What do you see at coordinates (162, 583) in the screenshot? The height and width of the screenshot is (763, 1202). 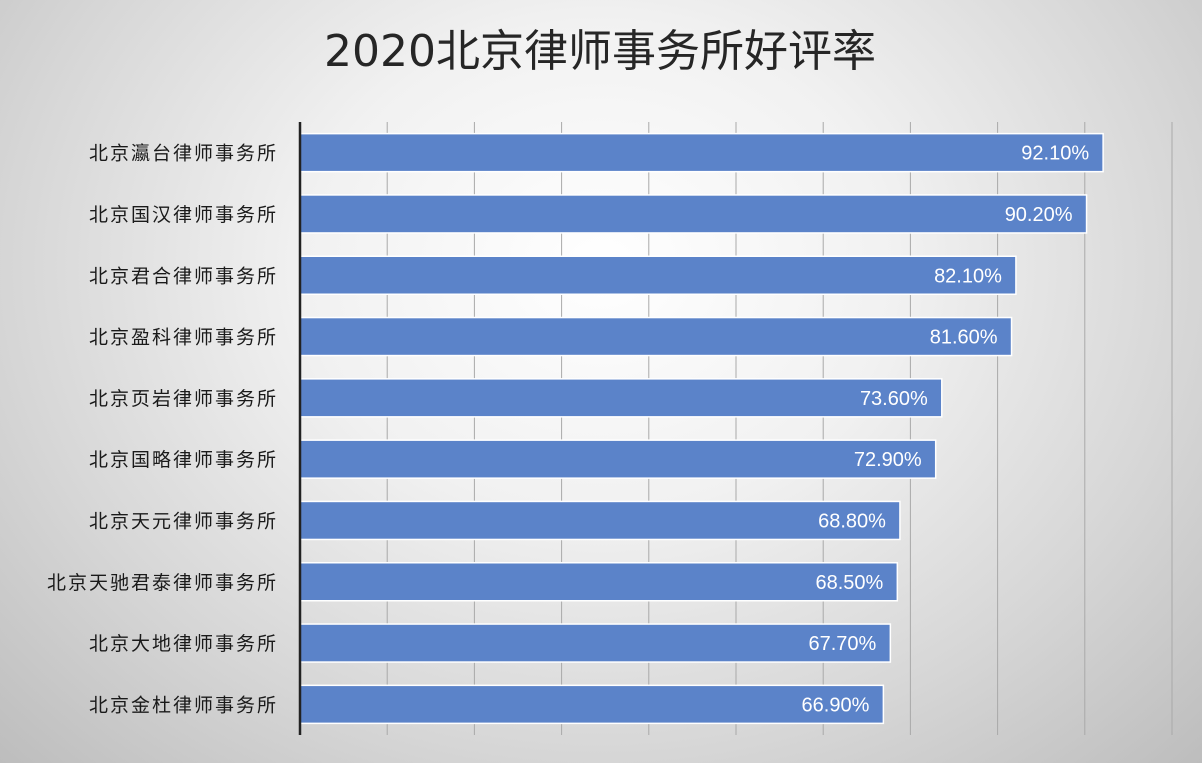 I see `category-label: 北京天驰君泰律师事务所` at bounding box center [162, 583].